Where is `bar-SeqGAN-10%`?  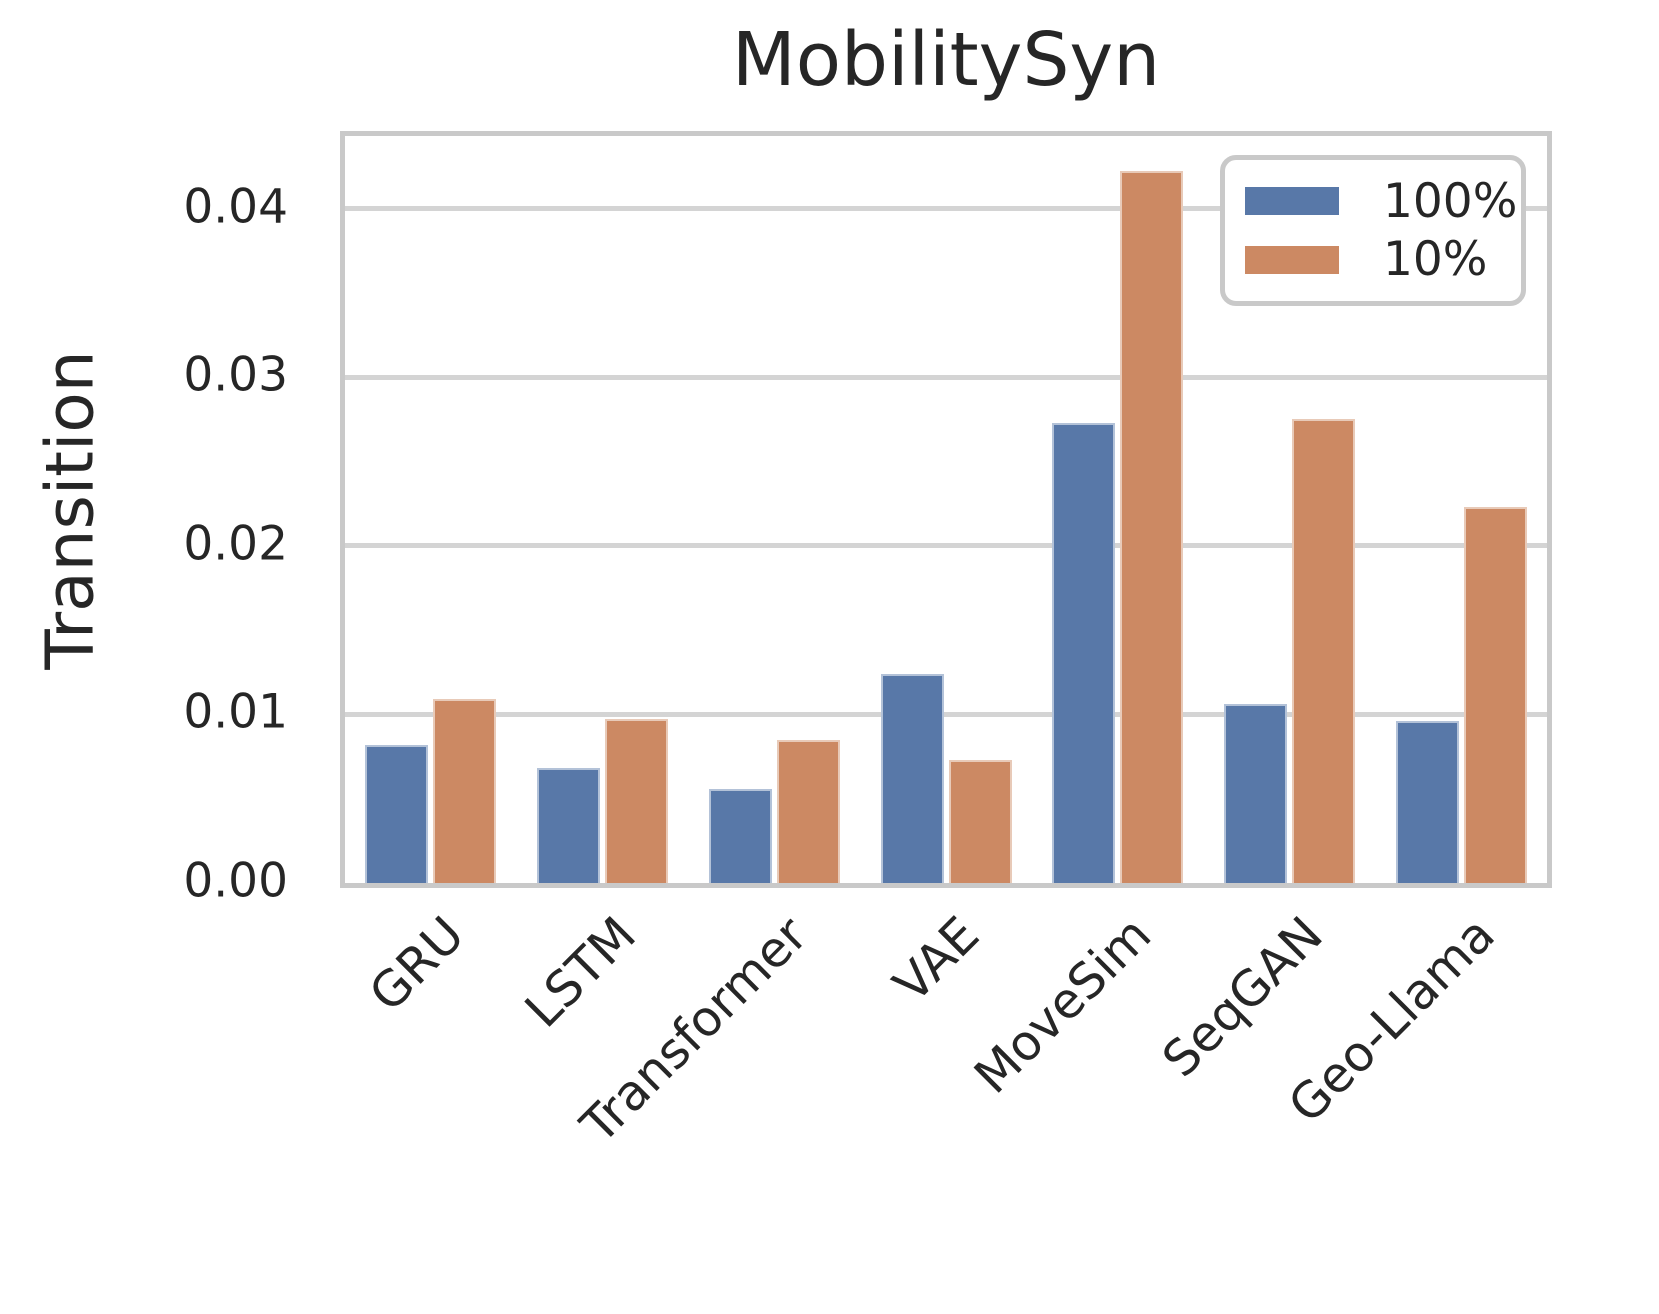
bar-SeqGAN-10% is located at coordinates (1323, 651).